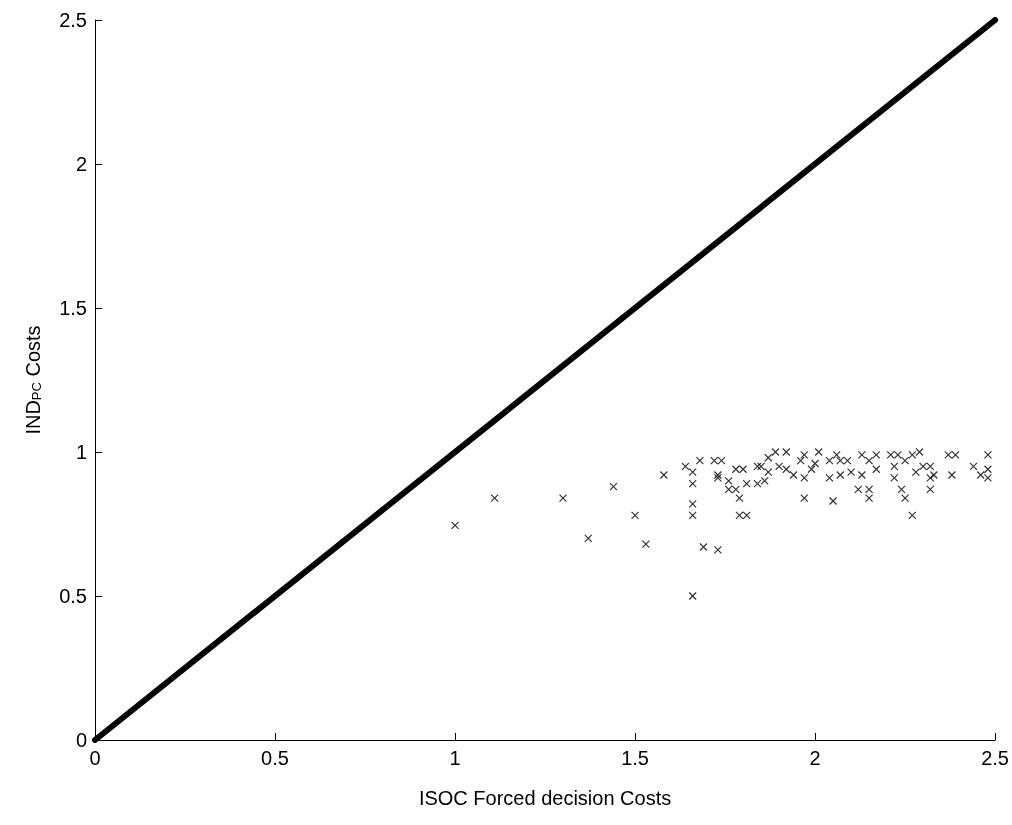  What do you see at coordinates (95, 758) in the screenshot?
I see `x-tick-label: 0` at bounding box center [95, 758].